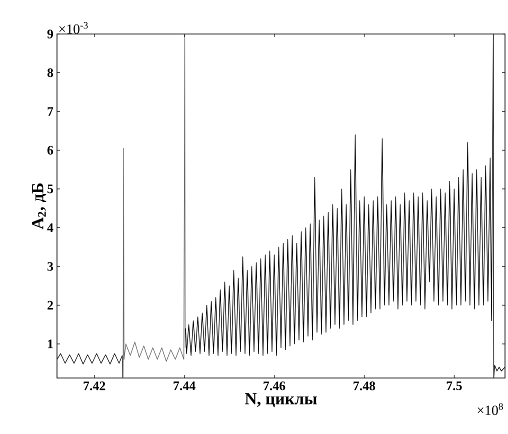 The image size is (508, 434). I want to click on y-tick-label: 8, so click(50, 73).